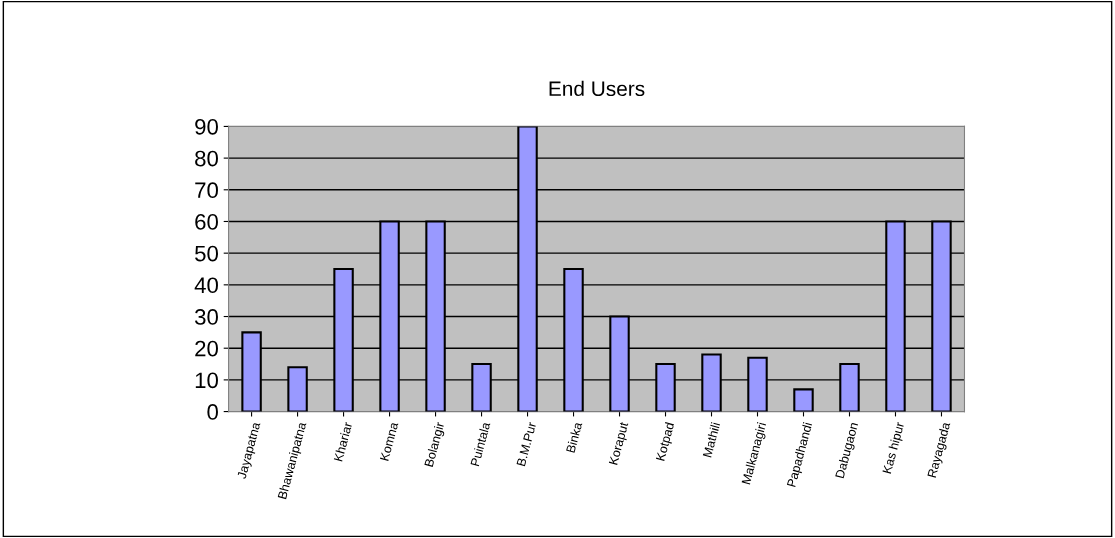  What do you see at coordinates (389, 441) in the screenshot?
I see `x-tick-label: Komna` at bounding box center [389, 441].